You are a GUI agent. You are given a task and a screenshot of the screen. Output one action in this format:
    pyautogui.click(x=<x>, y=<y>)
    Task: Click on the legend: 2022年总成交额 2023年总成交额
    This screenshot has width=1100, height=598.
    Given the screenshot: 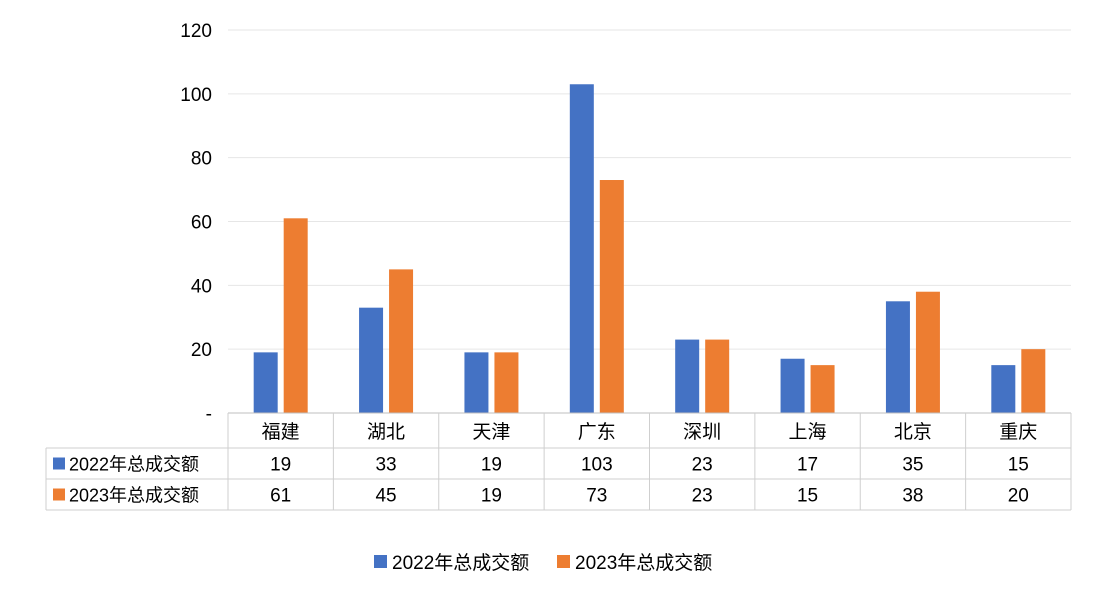 What is the action you would take?
    pyautogui.click(x=543, y=563)
    